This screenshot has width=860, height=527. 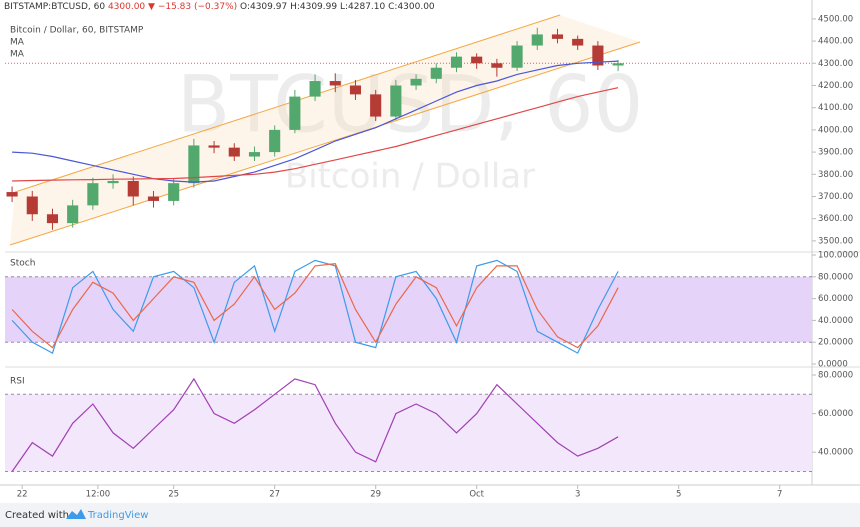 I want to click on last-price: 4300.00, so click(x=126, y=7).